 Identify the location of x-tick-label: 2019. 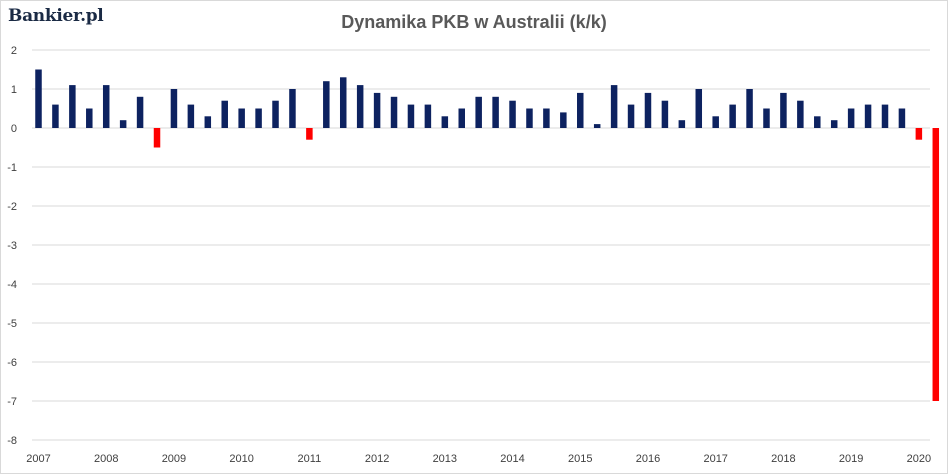
(851, 459).